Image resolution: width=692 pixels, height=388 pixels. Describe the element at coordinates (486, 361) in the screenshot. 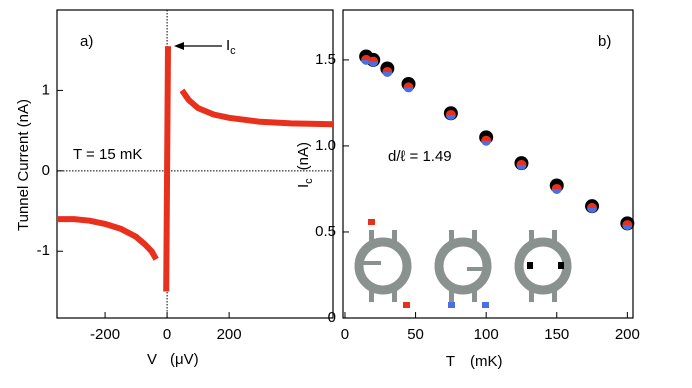

I see `x-axis-unit: (mK)` at that location.